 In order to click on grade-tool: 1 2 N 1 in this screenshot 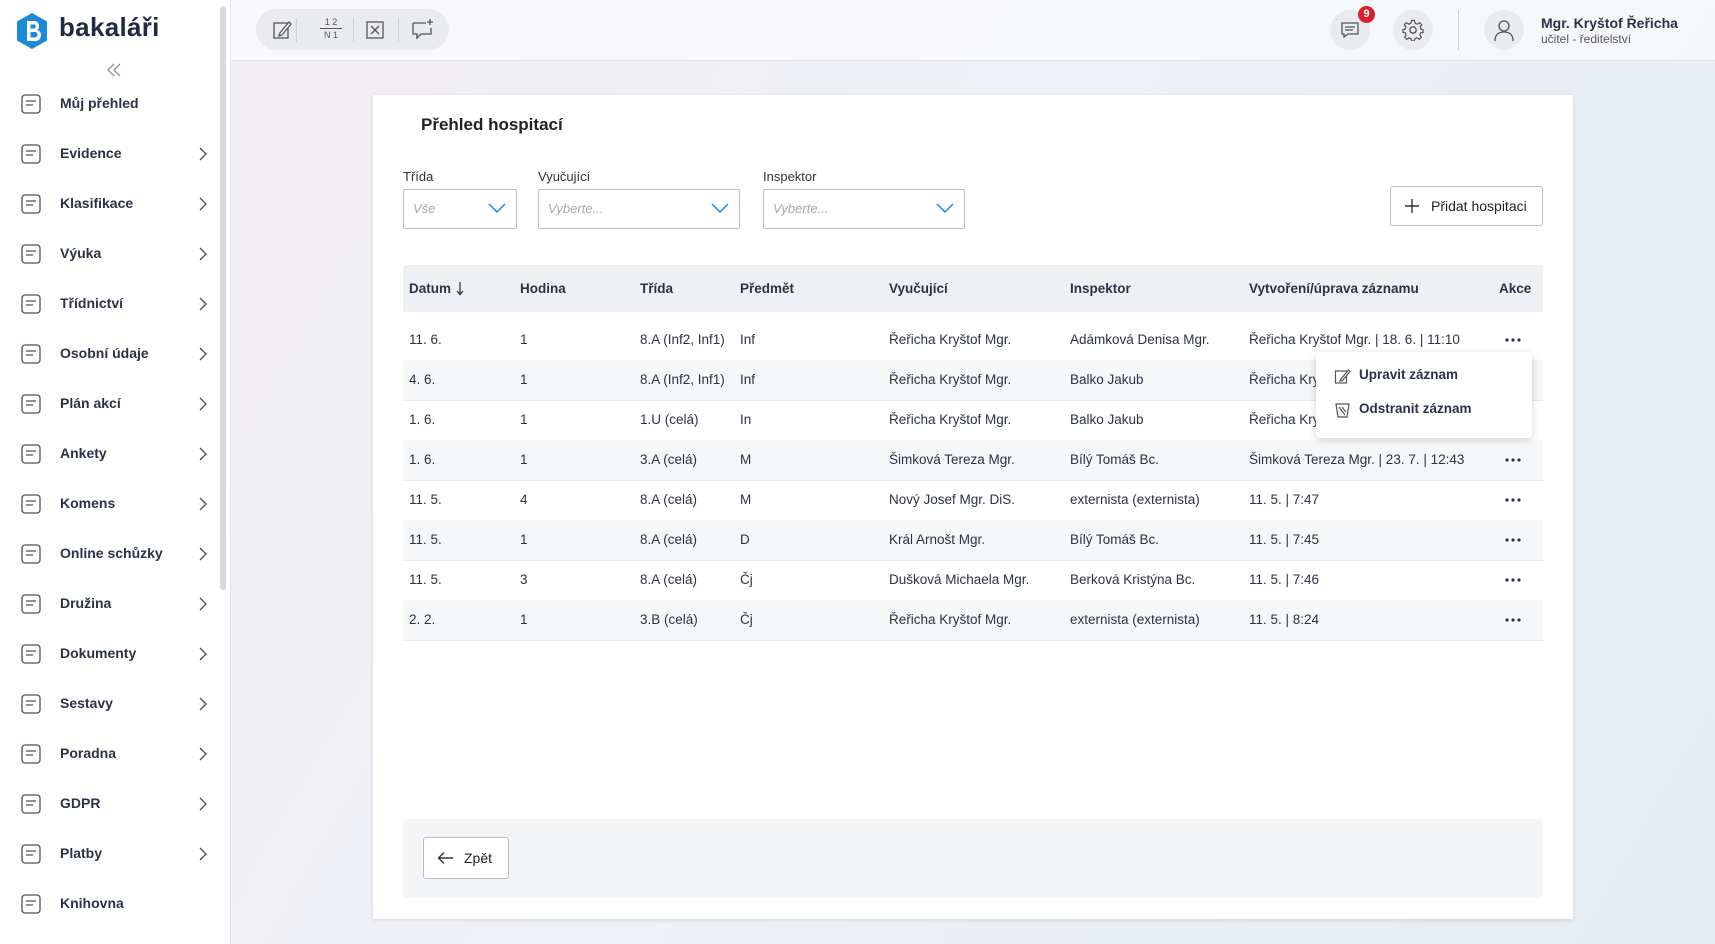, I will do `click(331, 30)`.